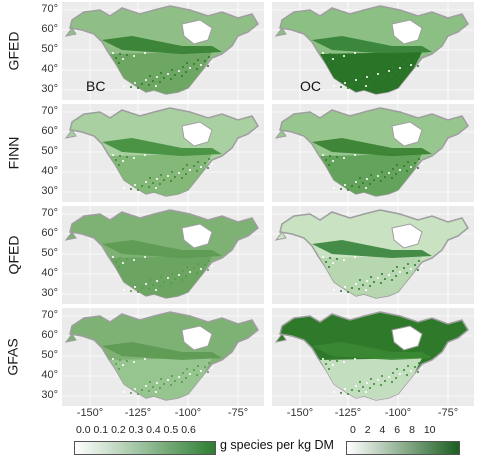 The height and width of the screenshot is (462, 500). What do you see at coordinates (145, 448) in the screenshot?
I see `legend-left-colorbar` at bounding box center [145, 448].